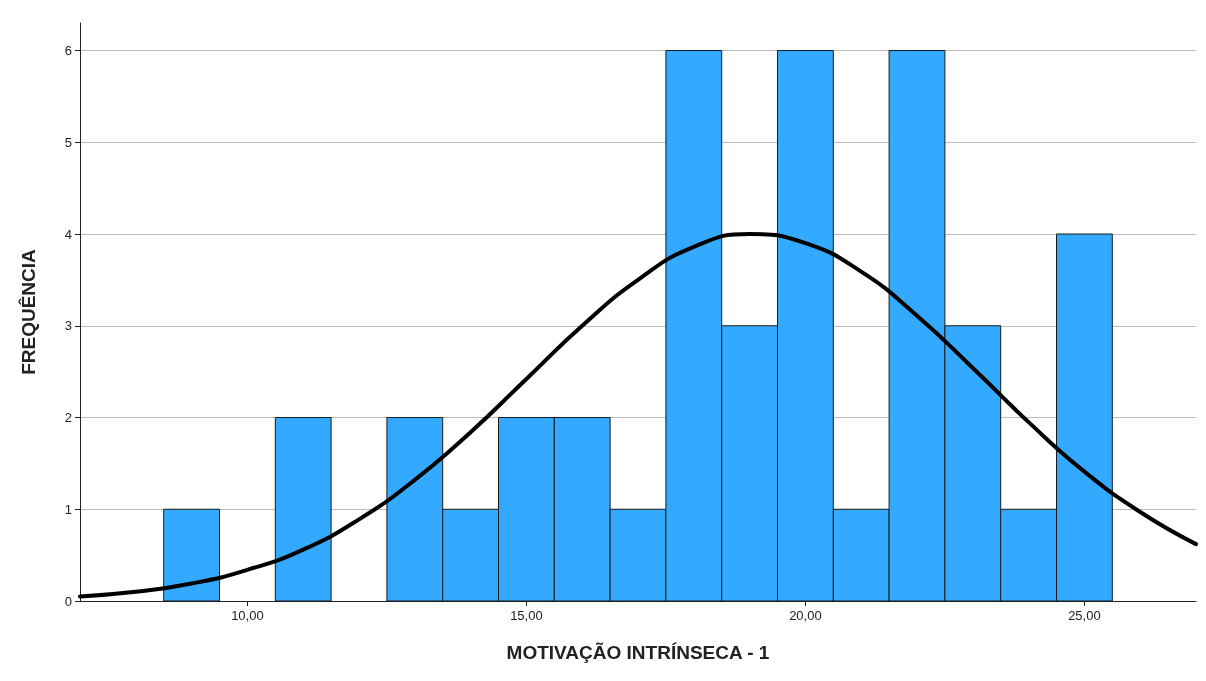 This screenshot has width=1206, height=681. I want to click on y-tick-label: 6, so click(68, 51).